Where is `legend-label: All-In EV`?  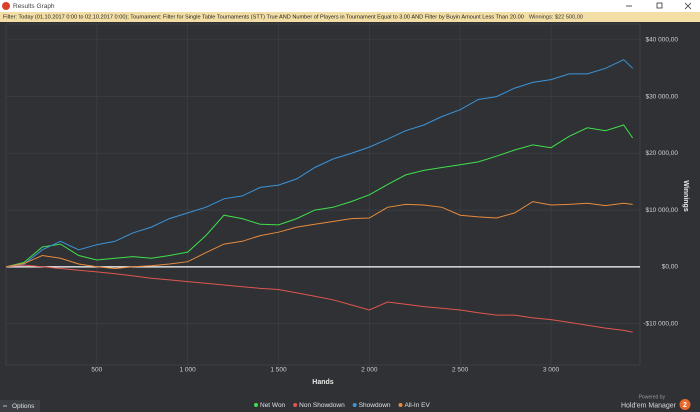 legend-label: All-In EV is located at coordinates (418, 405).